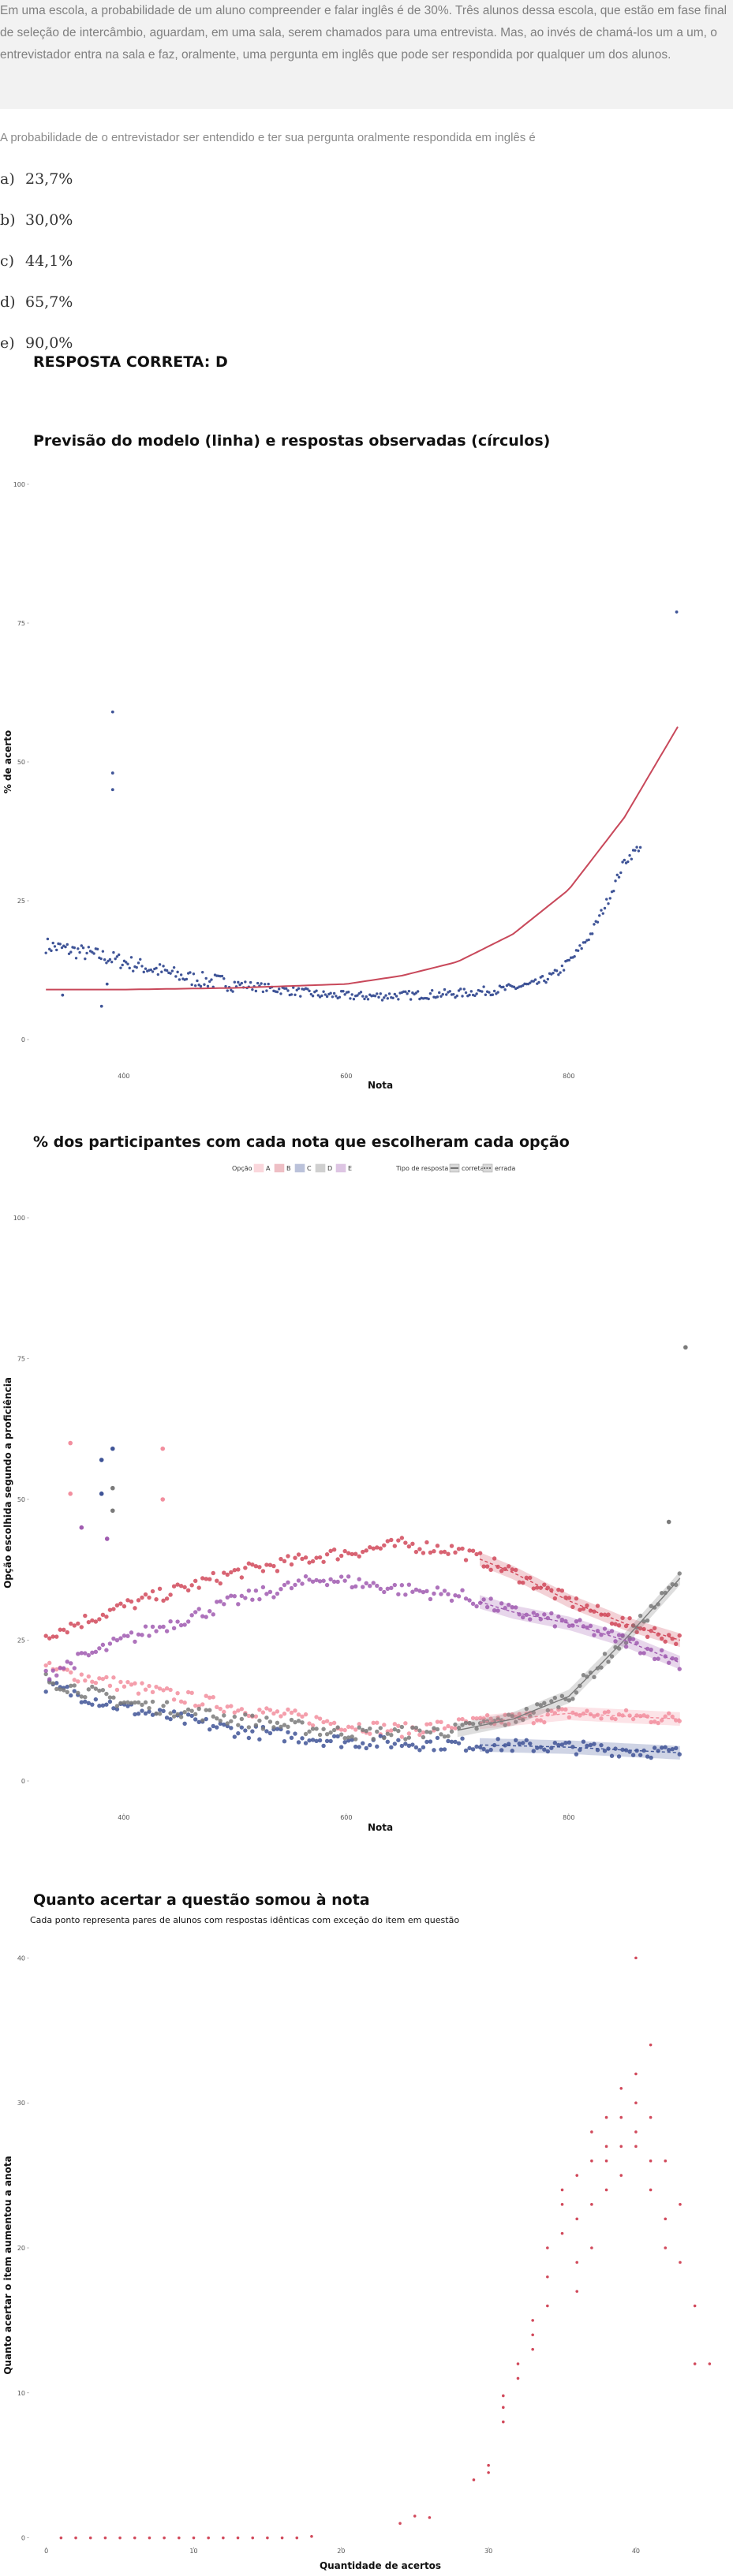 Image resolution: width=733 pixels, height=2576 pixels. What do you see at coordinates (124, 1817) in the screenshot?
I see `chart2-xtick-label: 400` at bounding box center [124, 1817].